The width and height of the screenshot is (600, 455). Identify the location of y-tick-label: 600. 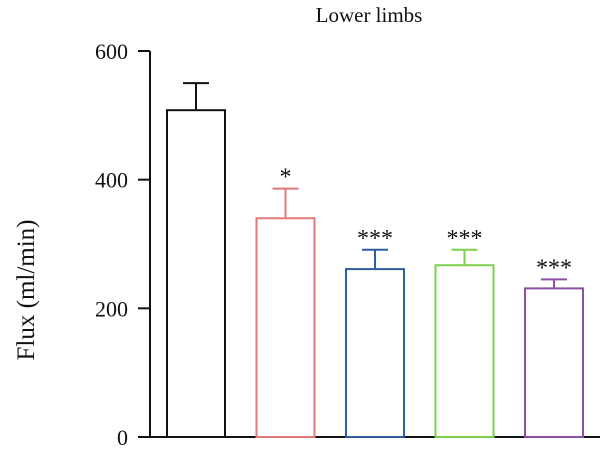
(111, 51).